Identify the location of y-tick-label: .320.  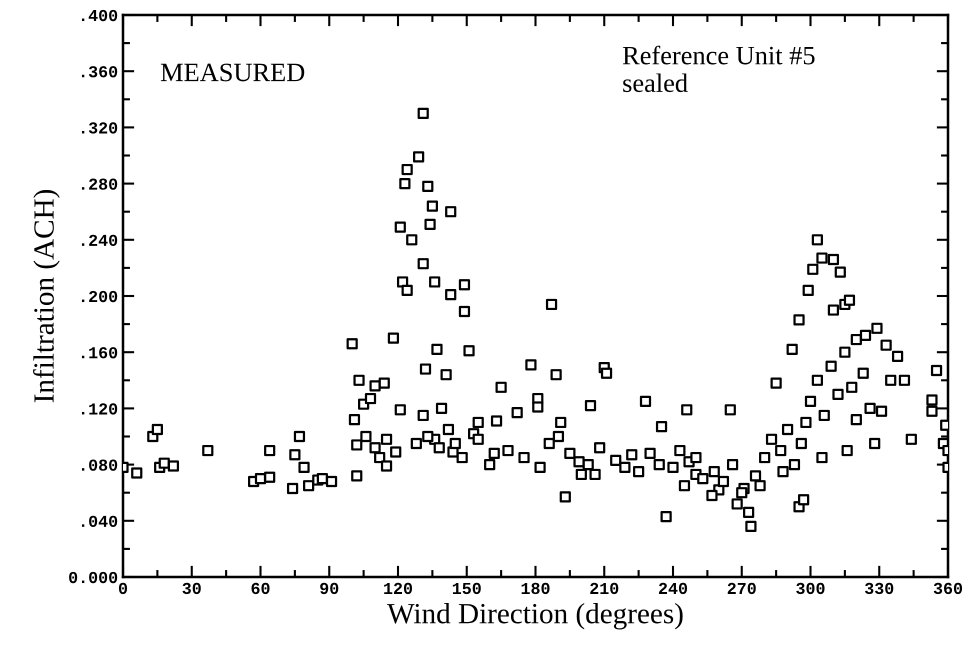
(100, 128).